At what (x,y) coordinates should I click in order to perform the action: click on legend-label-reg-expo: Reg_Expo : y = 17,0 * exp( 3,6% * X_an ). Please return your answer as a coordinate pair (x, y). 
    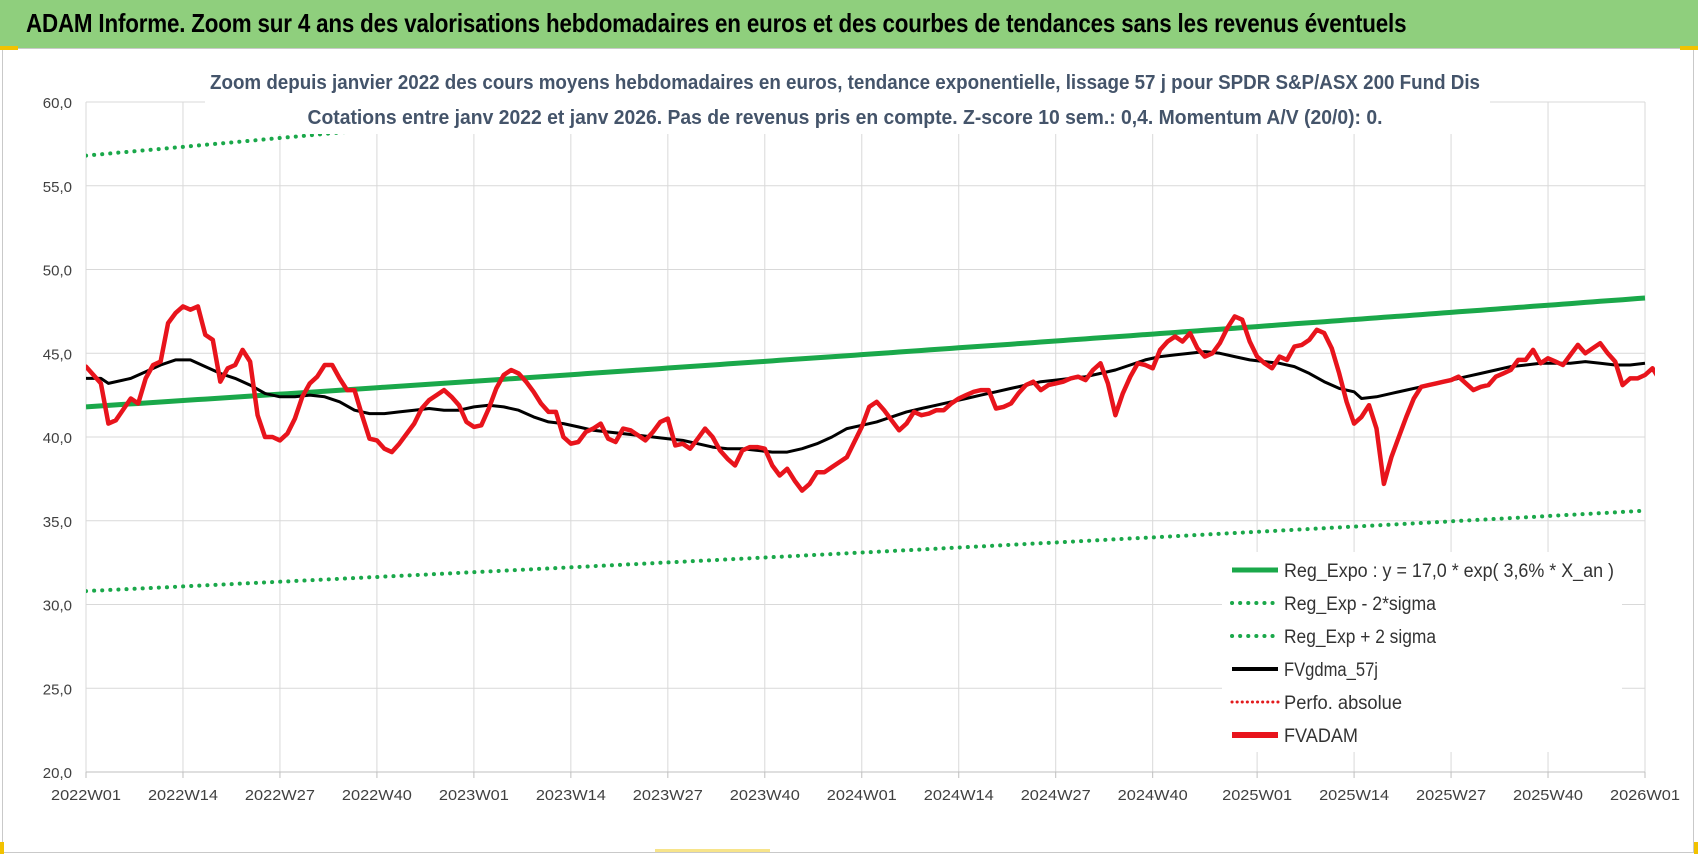
    Looking at the image, I should click on (1449, 571).